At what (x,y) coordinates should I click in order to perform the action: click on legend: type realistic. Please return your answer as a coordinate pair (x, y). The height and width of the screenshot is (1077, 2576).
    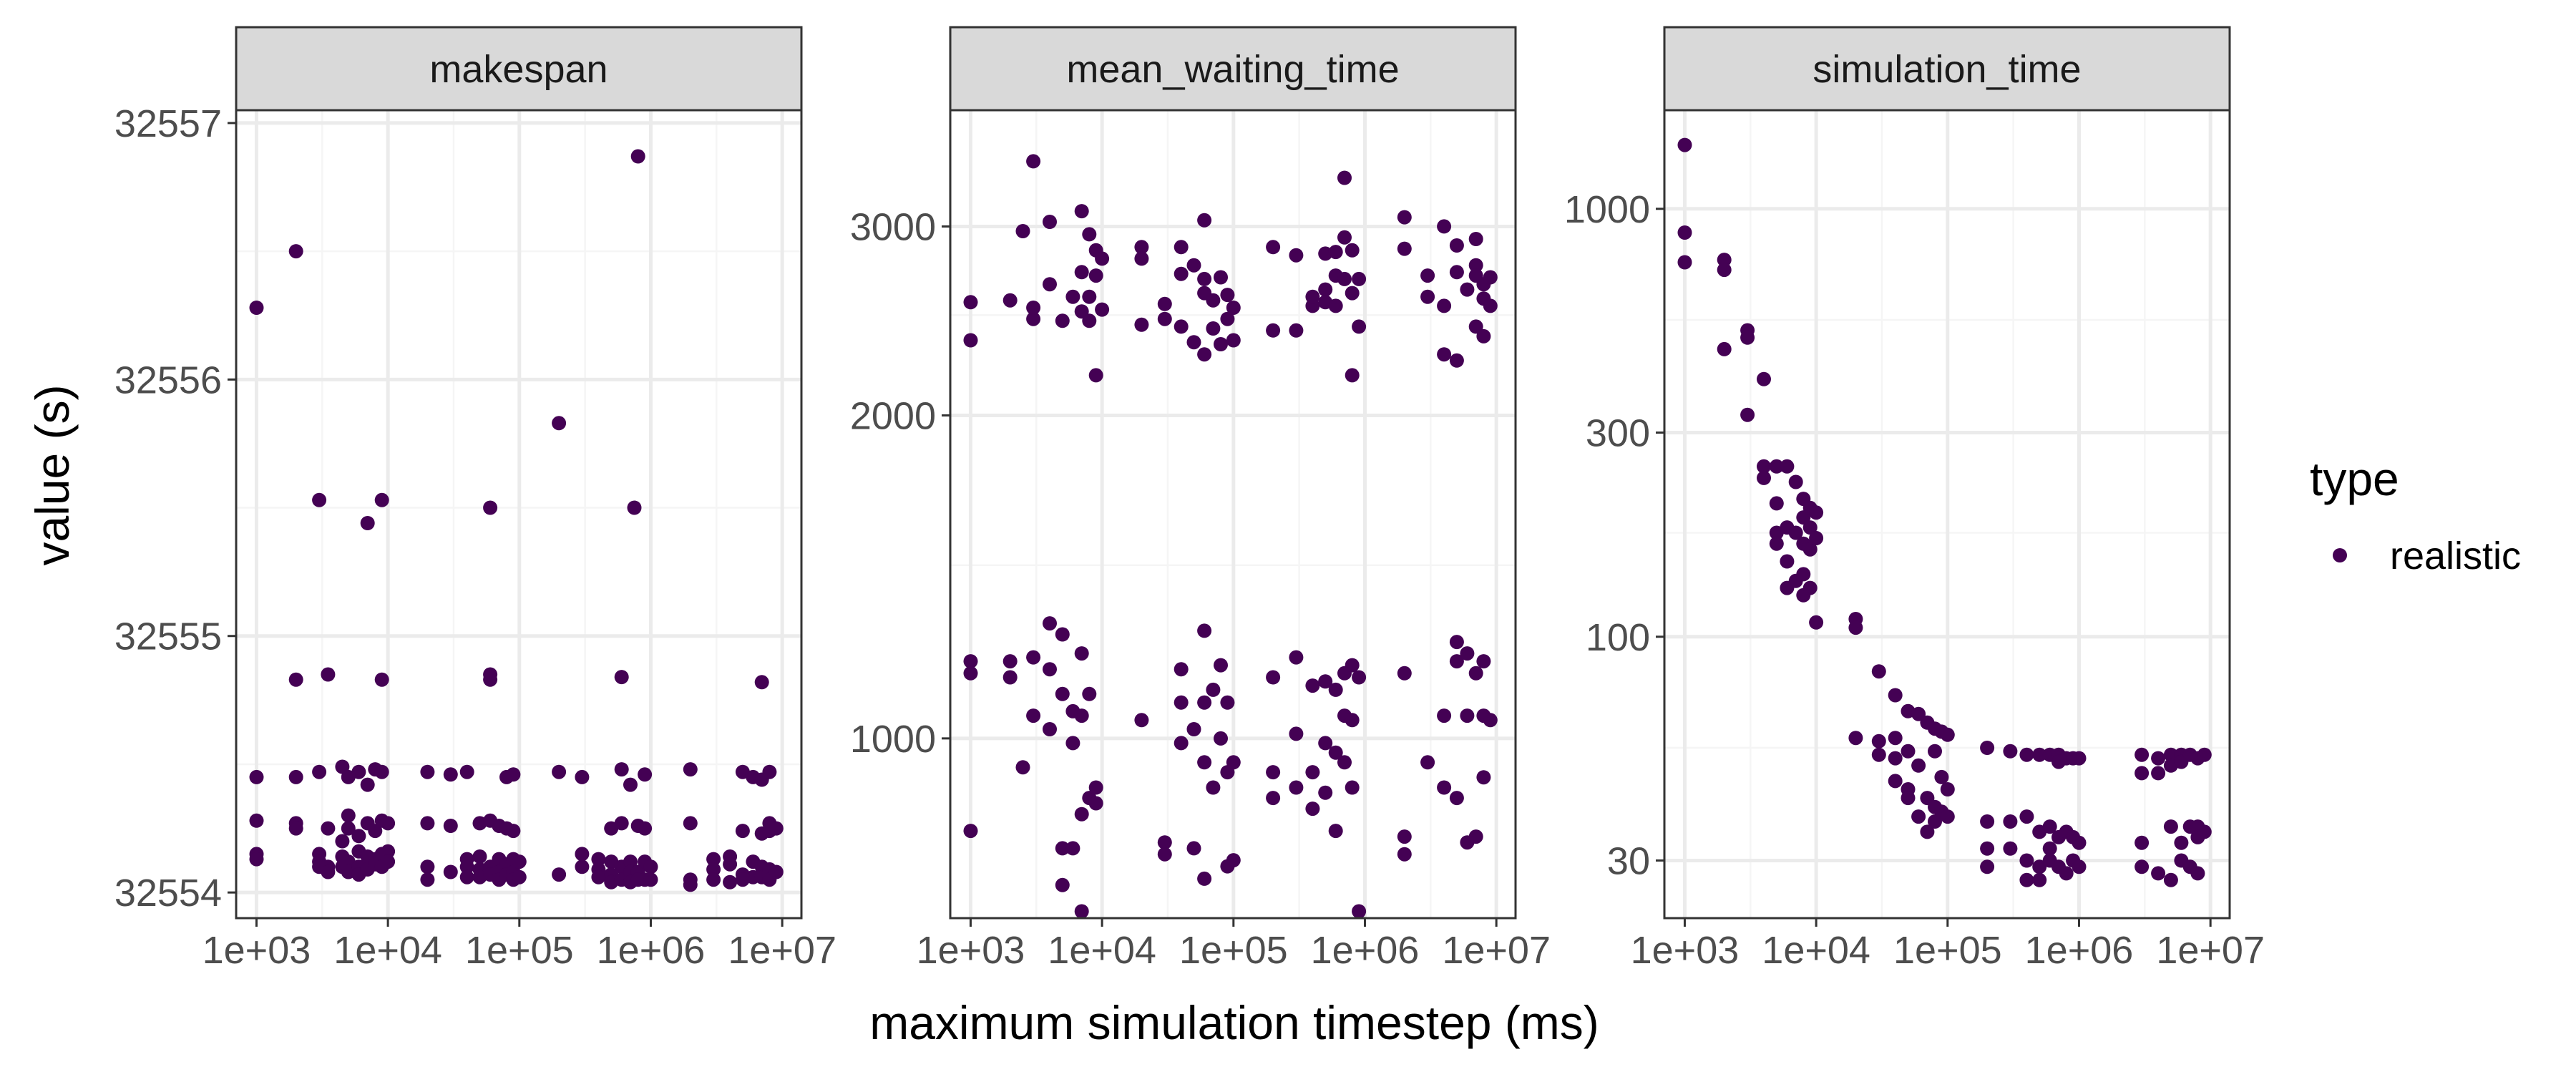
    Looking at the image, I should click on (2415, 515).